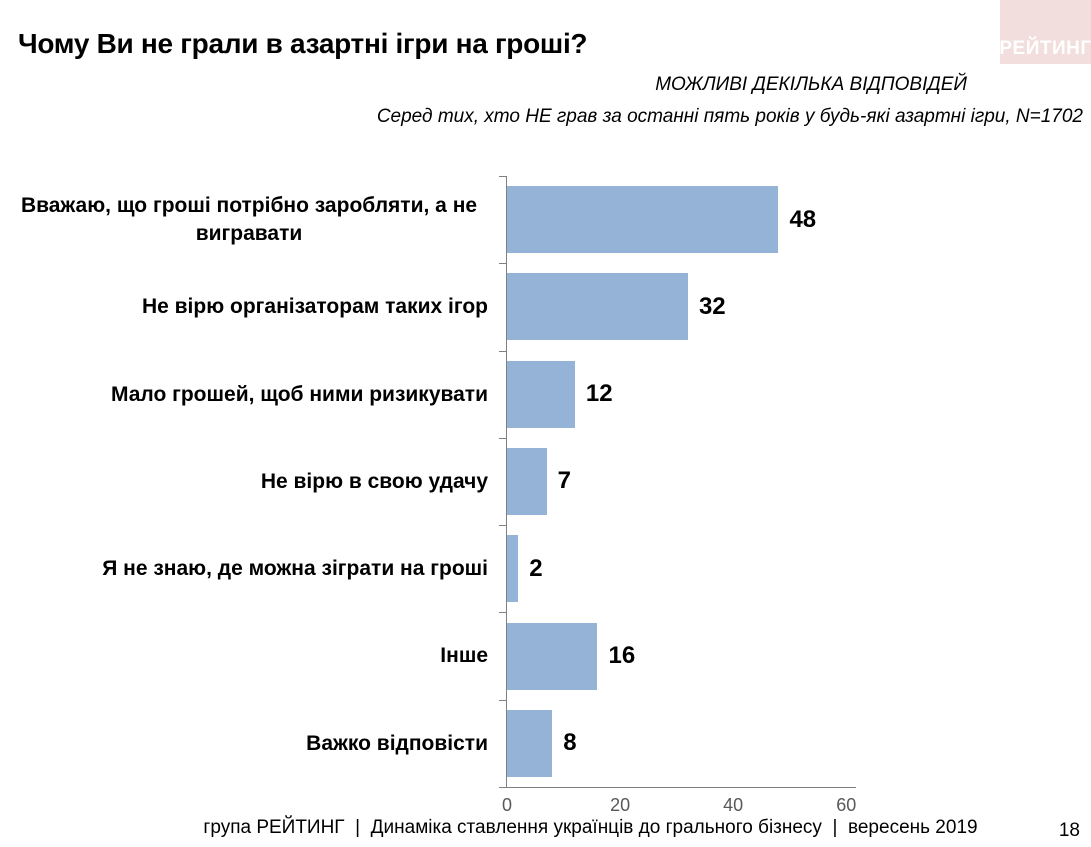  What do you see at coordinates (599, 394) in the screenshot?
I see `value-label: 12` at bounding box center [599, 394].